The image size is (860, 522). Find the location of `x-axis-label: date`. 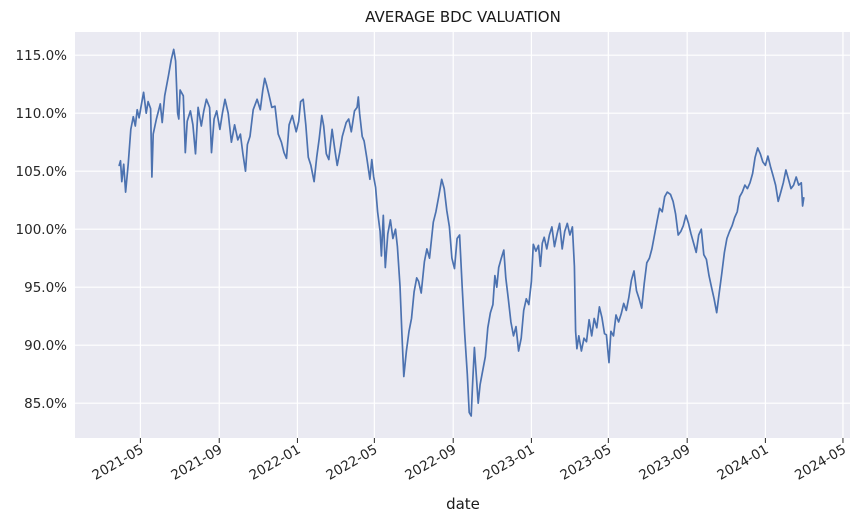

x-axis-label: date is located at coordinates (463, 504).